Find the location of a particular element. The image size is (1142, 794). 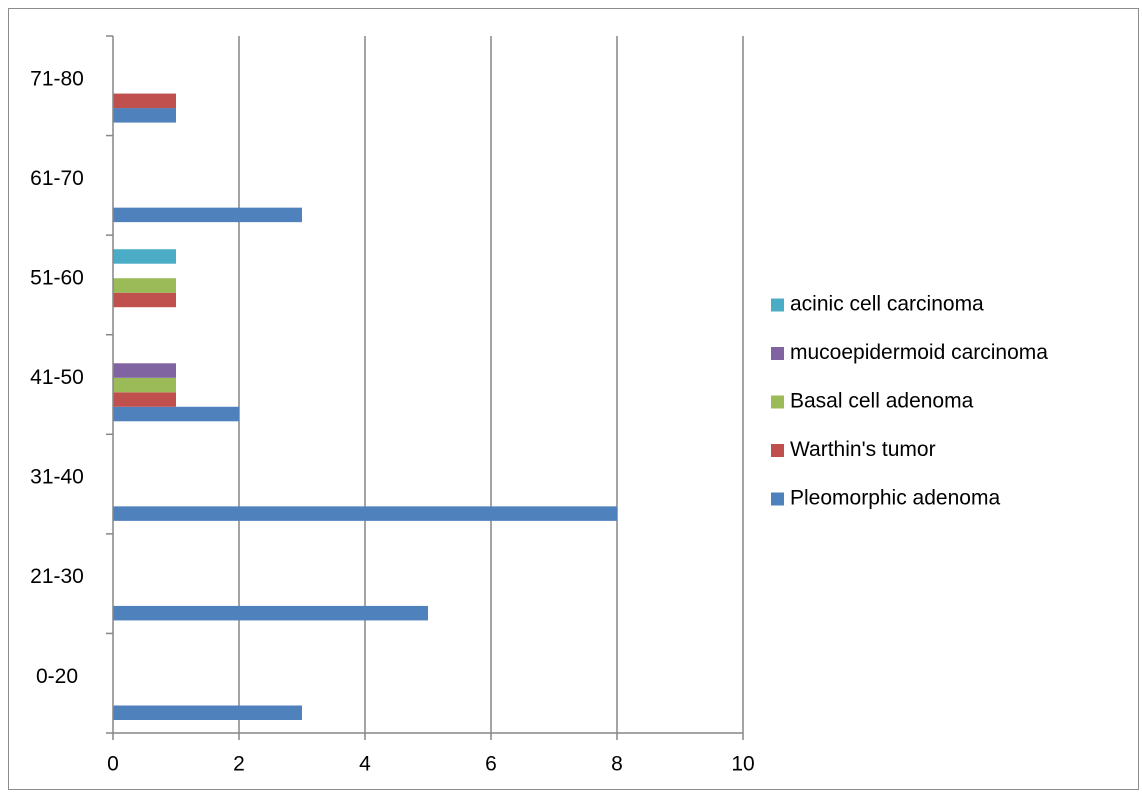

legend-item: acinic cell carcinoma is located at coordinates (877, 304).